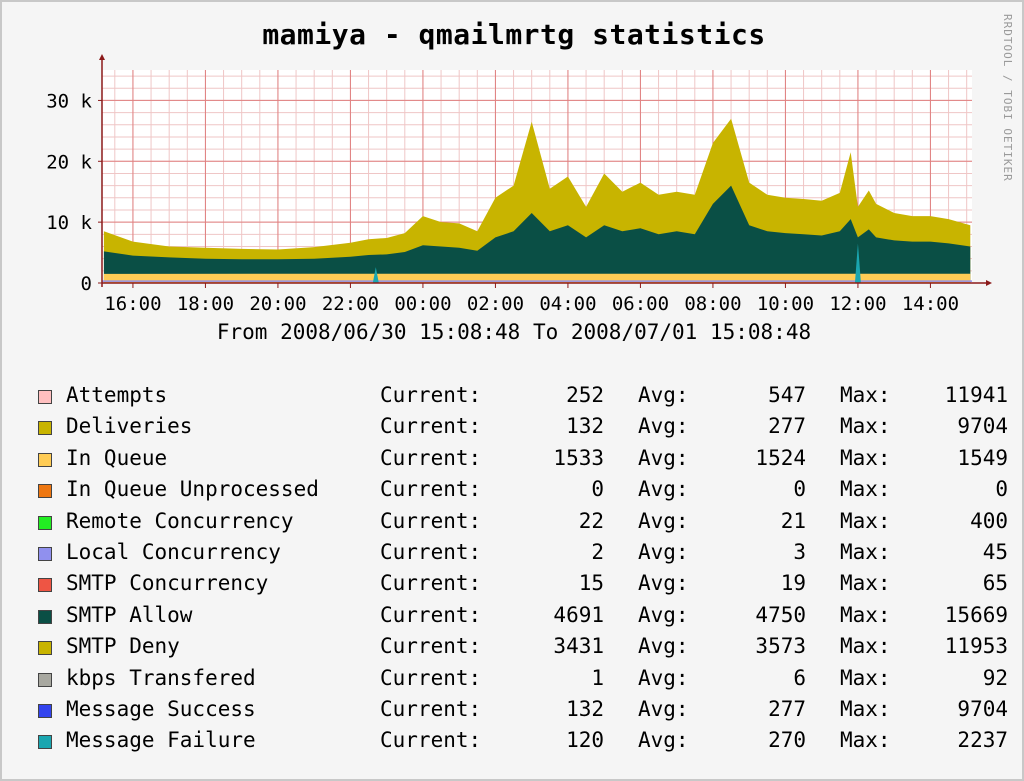 Image resolution: width=1024 pixels, height=781 pixels. Describe the element at coordinates (69, 162) in the screenshot. I see `y-tick-label: 20 k` at that location.